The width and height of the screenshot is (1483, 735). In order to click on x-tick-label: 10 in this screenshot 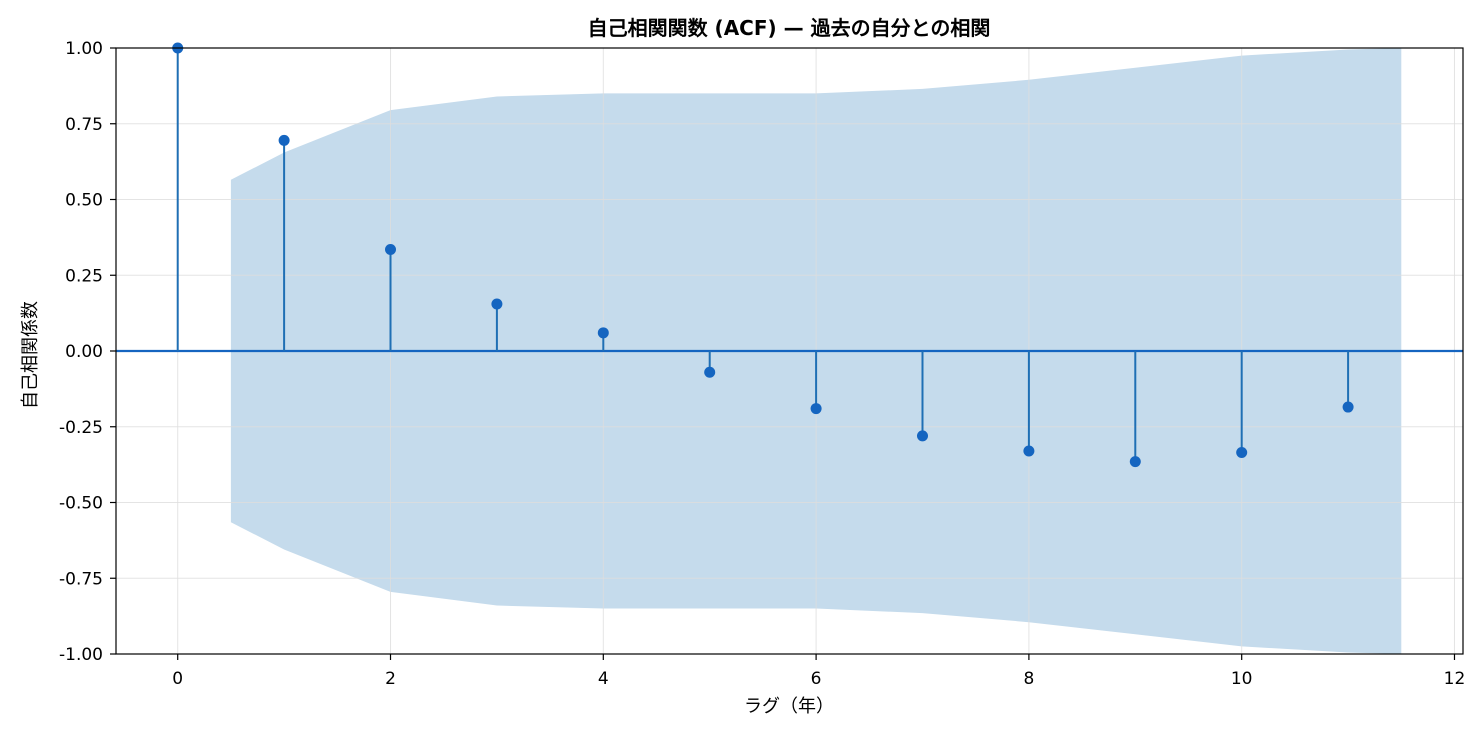, I will do `click(1242, 679)`.